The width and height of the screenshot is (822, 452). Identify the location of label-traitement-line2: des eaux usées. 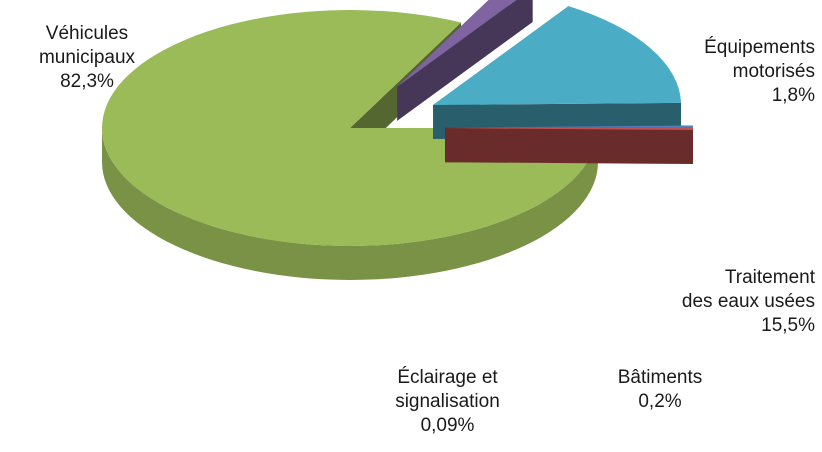
(715, 302).